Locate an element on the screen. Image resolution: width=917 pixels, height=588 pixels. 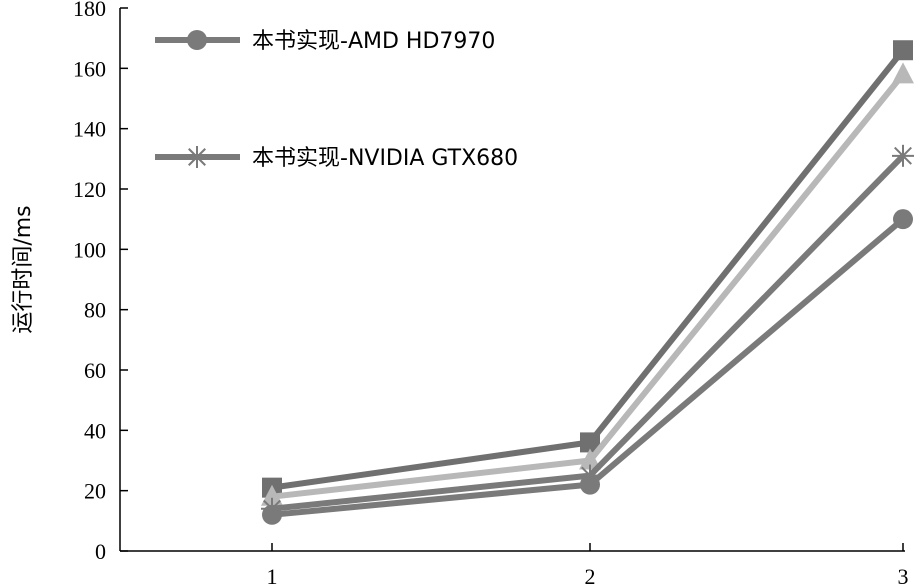
legend-label: 本书实现-AMD HD7970 is located at coordinates (373, 41).